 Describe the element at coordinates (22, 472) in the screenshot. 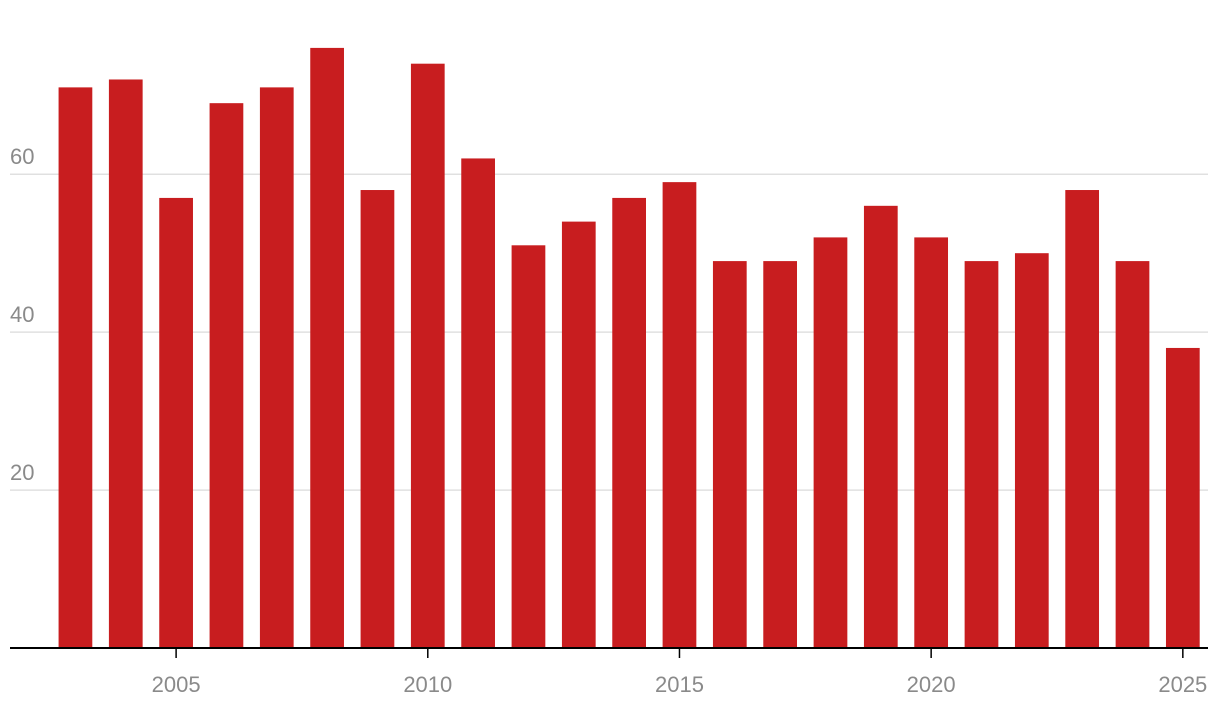

I see `y-tick-label: 20` at that location.